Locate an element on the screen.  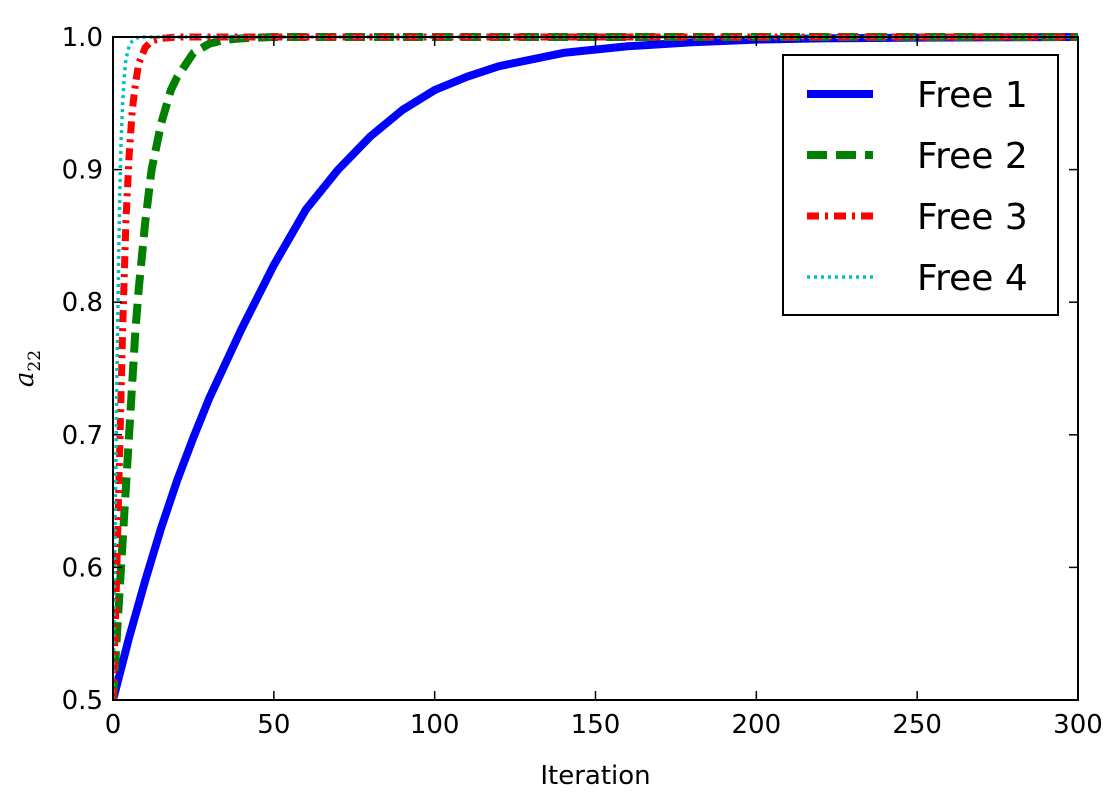
legend-label-4: Free 4 is located at coordinates (972, 278).